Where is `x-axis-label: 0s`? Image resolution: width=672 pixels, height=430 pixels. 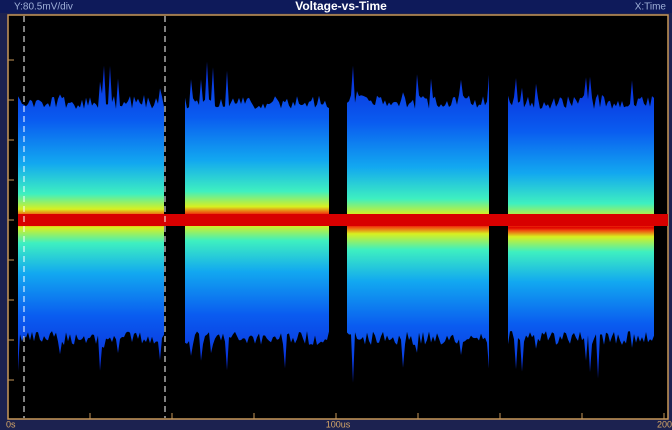 x-axis-label: 0s is located at coordinates (11, 424).